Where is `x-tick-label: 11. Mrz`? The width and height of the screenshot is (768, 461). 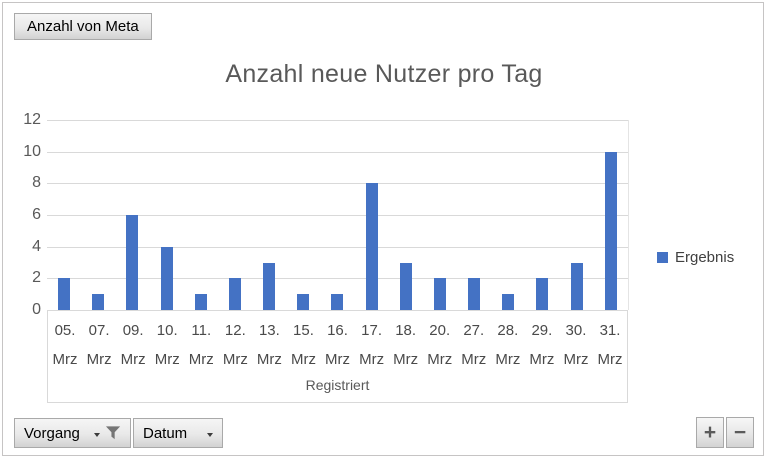
x-tick-label: 11. Mrz is located at coordinates (201, 345).